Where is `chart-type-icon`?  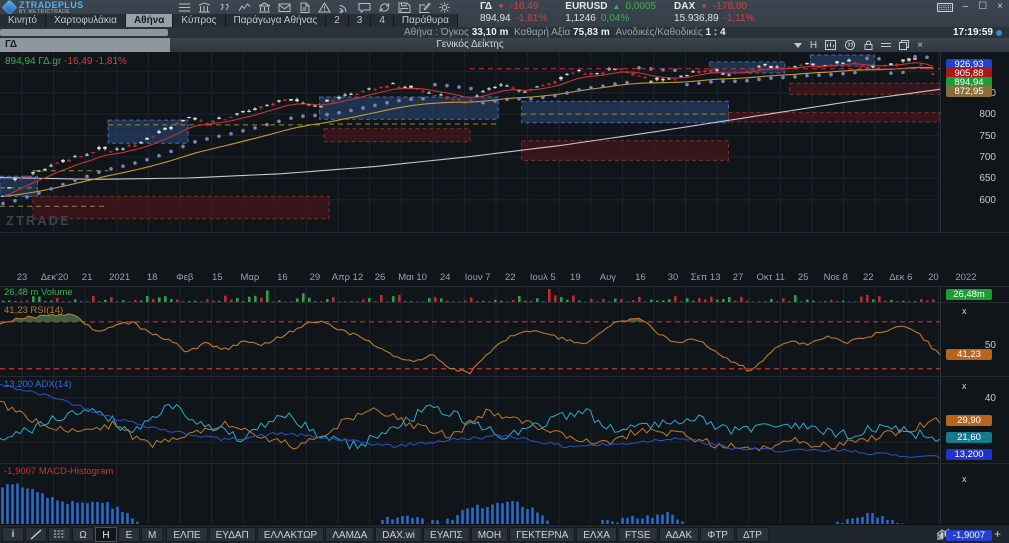 chart-type-icon is located at coordinates (831, 45).